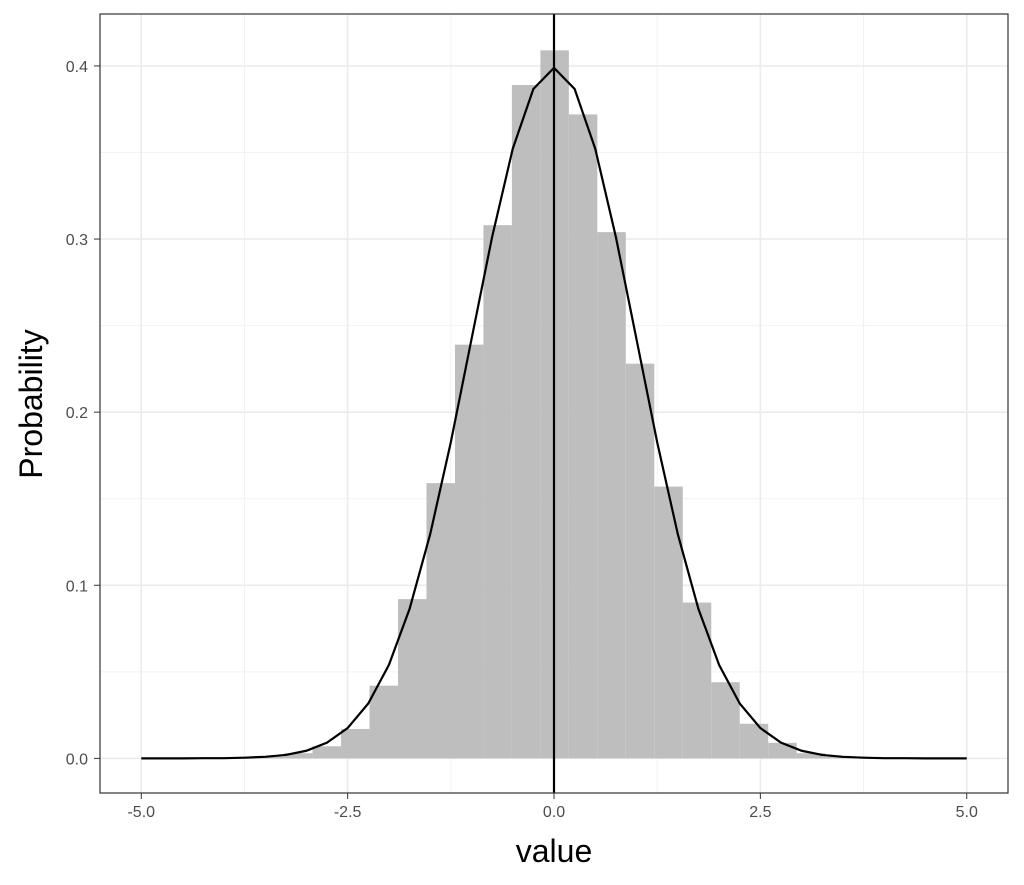  I want to click on y-tick-label: 0.3, so click(77, 240).